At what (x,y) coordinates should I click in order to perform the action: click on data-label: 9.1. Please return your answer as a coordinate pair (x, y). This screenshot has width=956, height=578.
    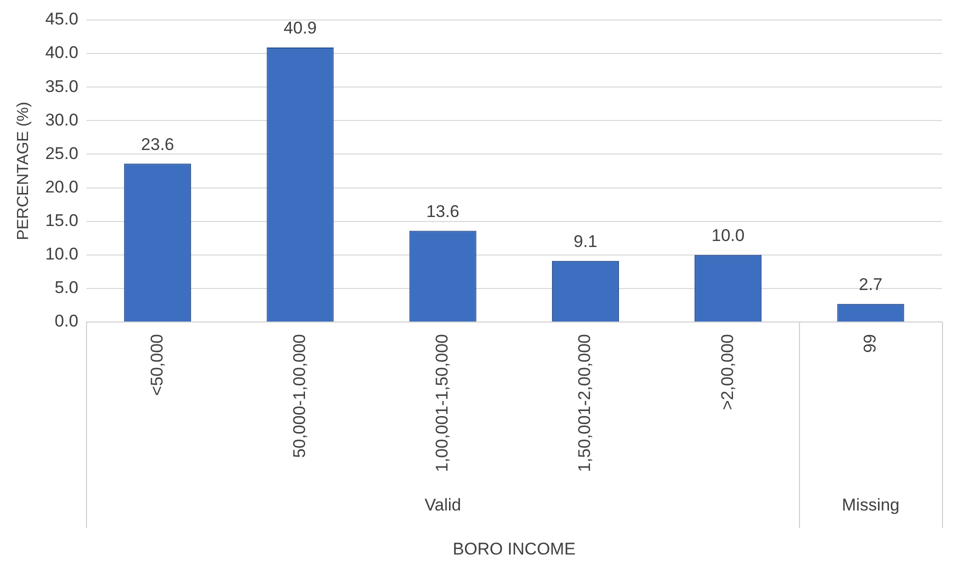
    Looking at the image, I should click on (586, 242).